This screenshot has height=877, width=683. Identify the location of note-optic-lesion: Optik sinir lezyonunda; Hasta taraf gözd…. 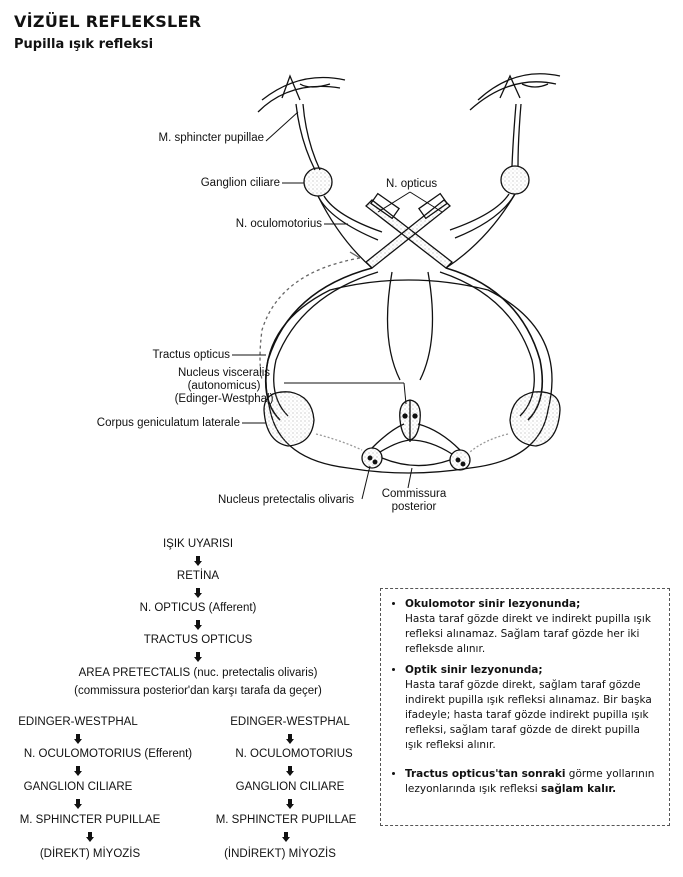
(532, 708).